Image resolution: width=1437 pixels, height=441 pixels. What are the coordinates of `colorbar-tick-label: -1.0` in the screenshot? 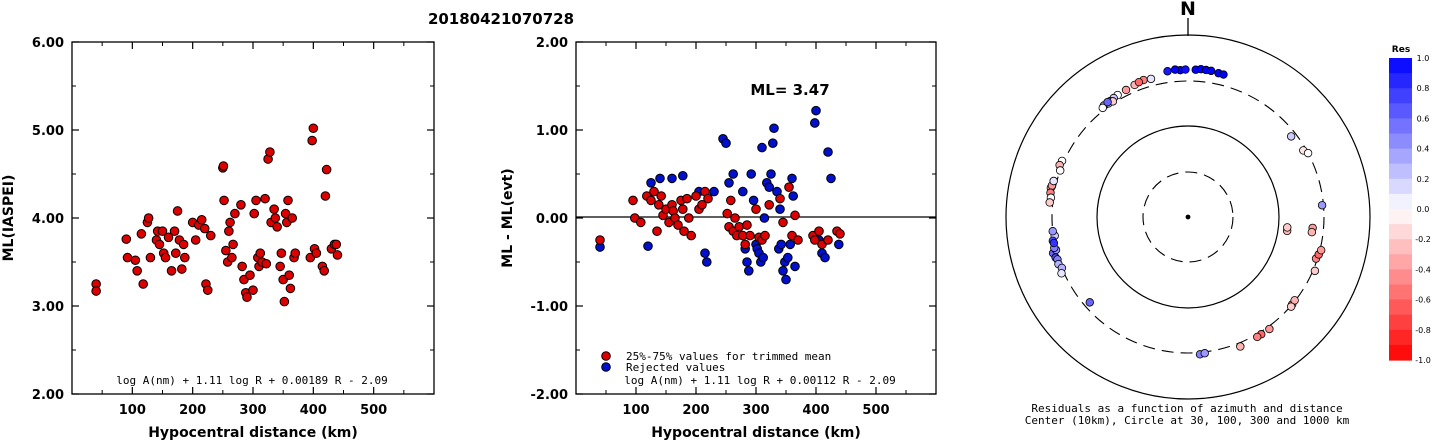 It's located at (1423, 360).